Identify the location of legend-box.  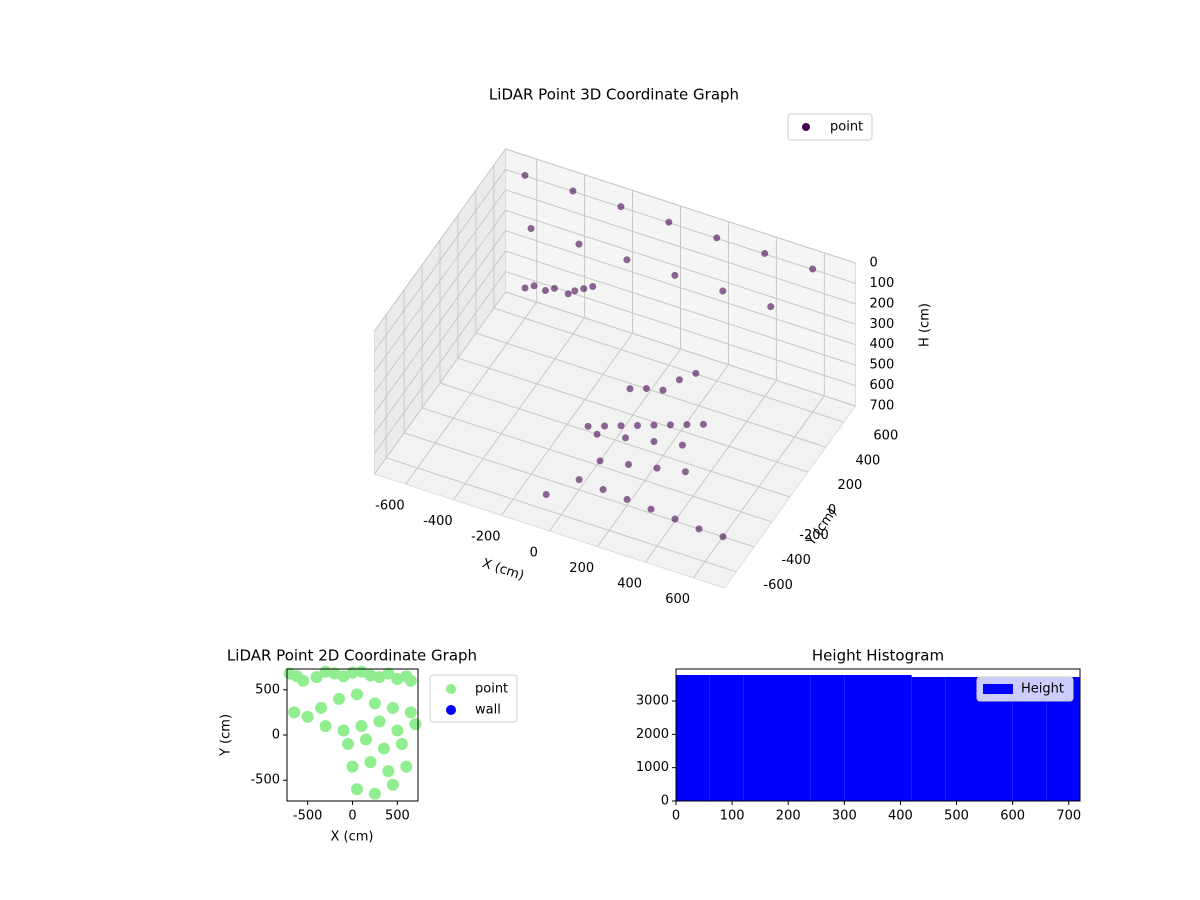
(830, 127).